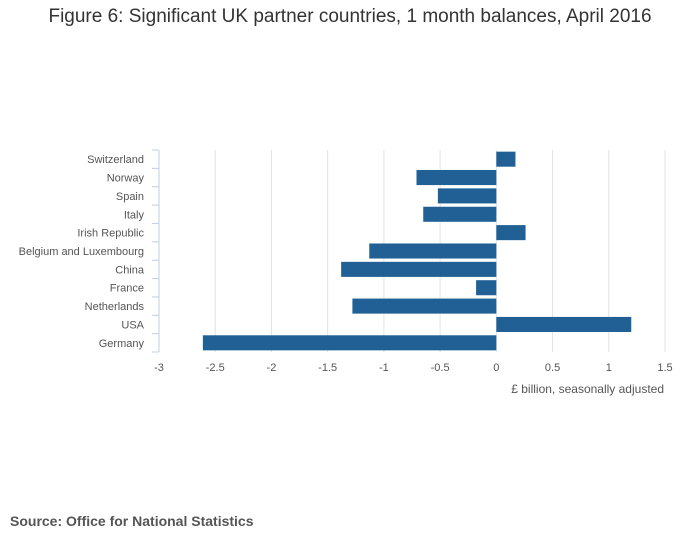 The height and width of the screenshot is (549, 700). I want to click on category-label: Norway, so click(126, 179).